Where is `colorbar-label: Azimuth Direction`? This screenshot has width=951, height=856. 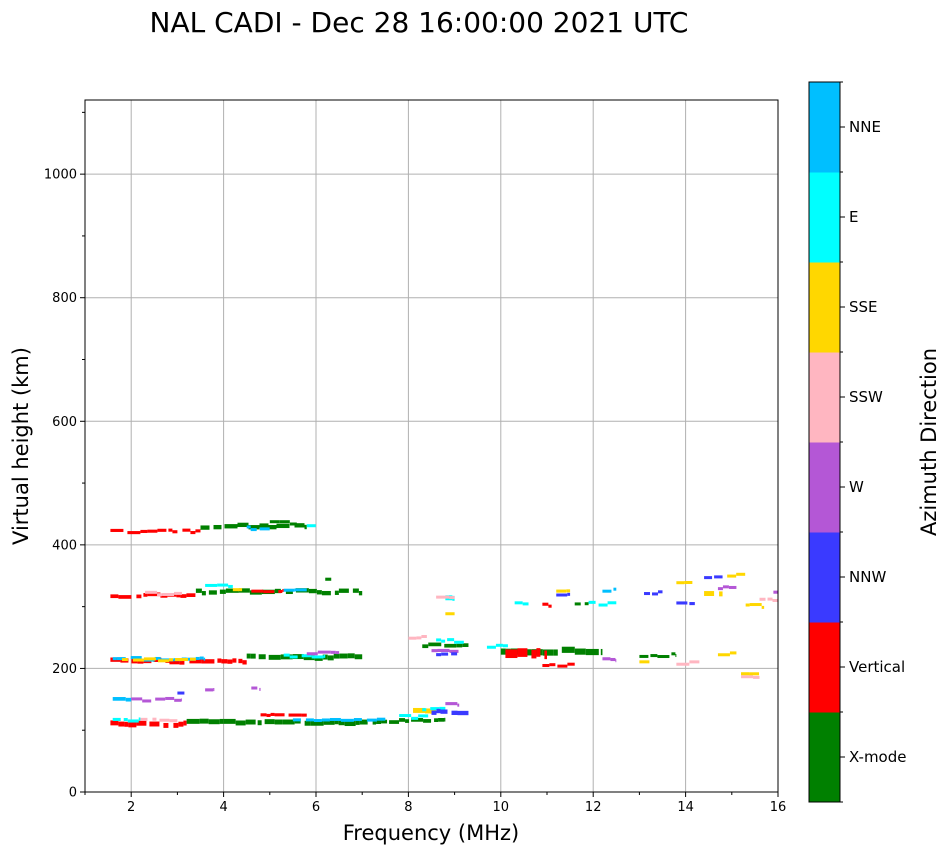 colorbar-label: Azimuth Direction is located at coordinates (929, 442).